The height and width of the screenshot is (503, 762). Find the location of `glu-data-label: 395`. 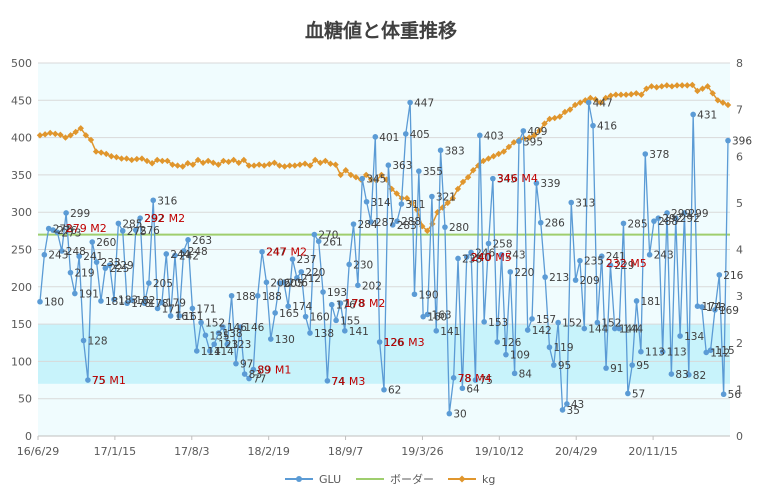

glu-data-label: 395 is located at coordinates (533, 142).